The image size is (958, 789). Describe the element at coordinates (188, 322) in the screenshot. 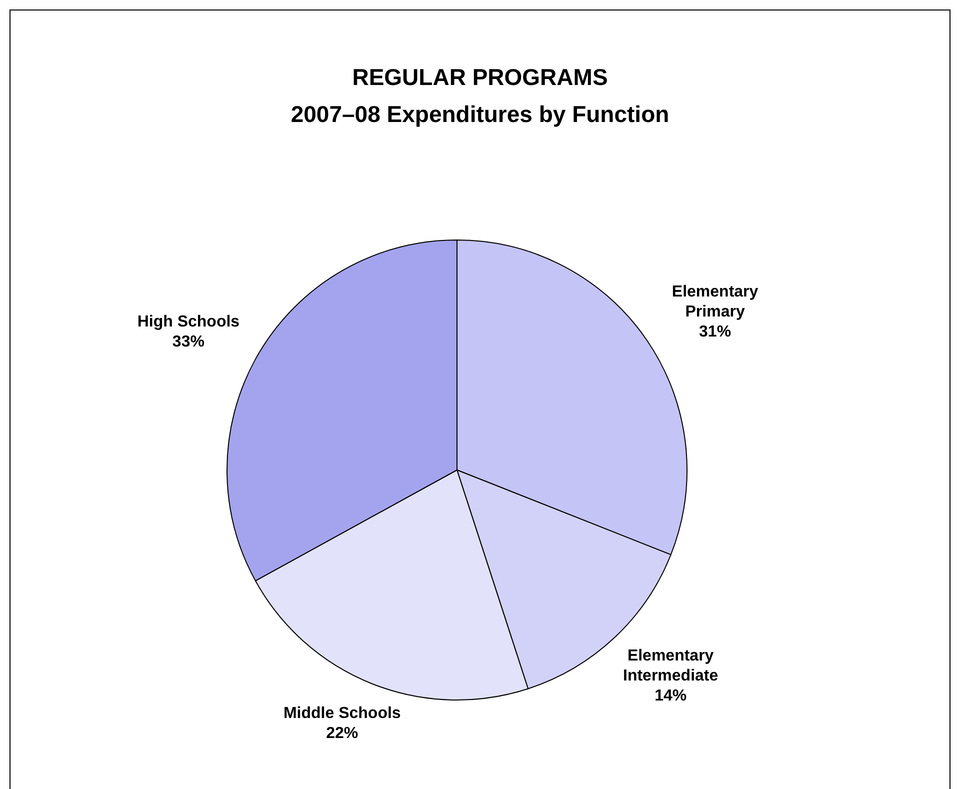

I see `slice-label: High Schools` at that location.